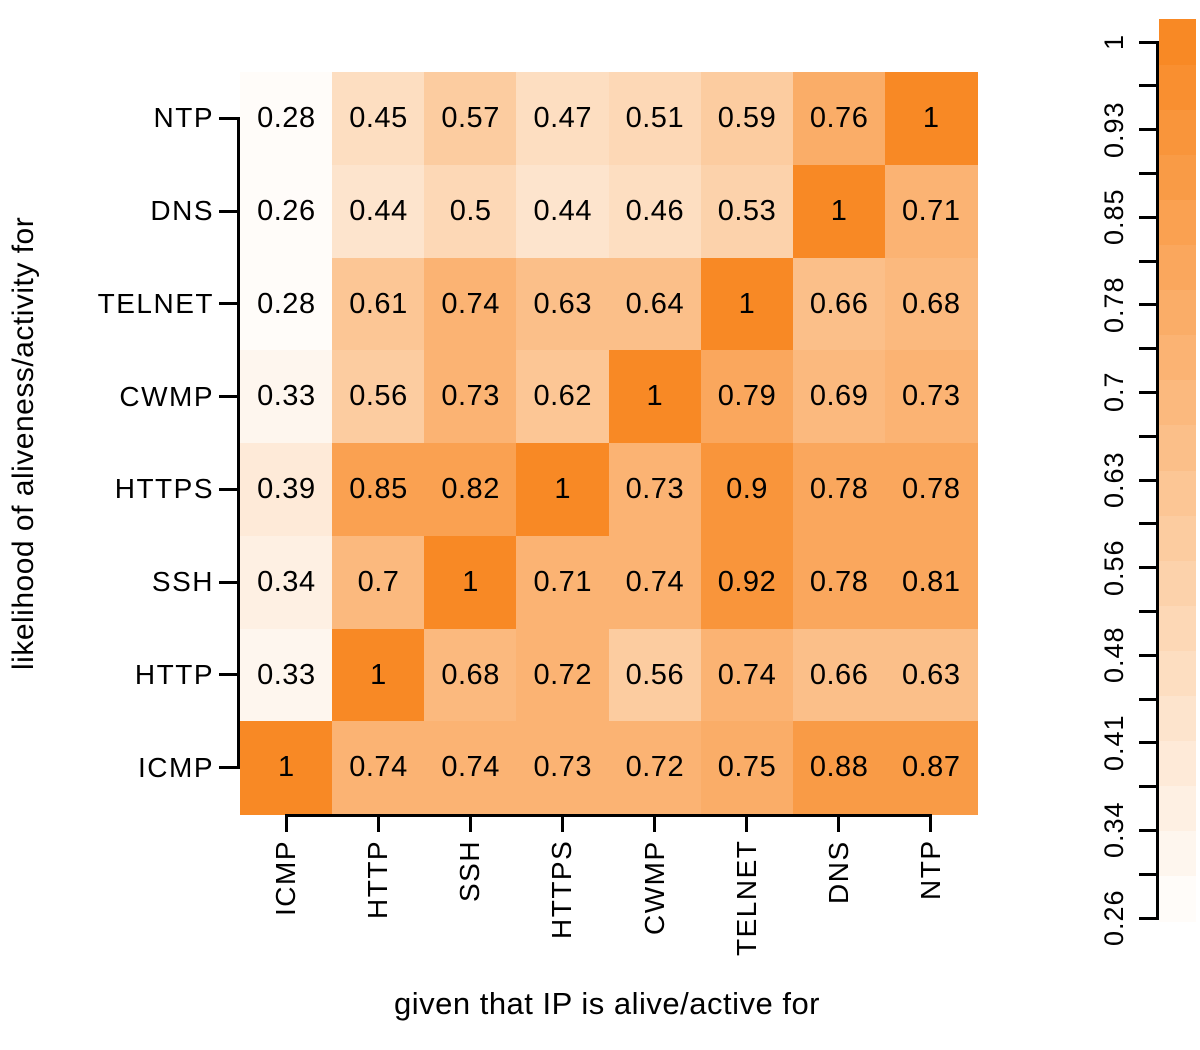 This screenshot has width=1200, height=1050. Describe the element at coordinates (747, 582) in the screenshot. I see `heatmap-cell: 0.92` at that location.